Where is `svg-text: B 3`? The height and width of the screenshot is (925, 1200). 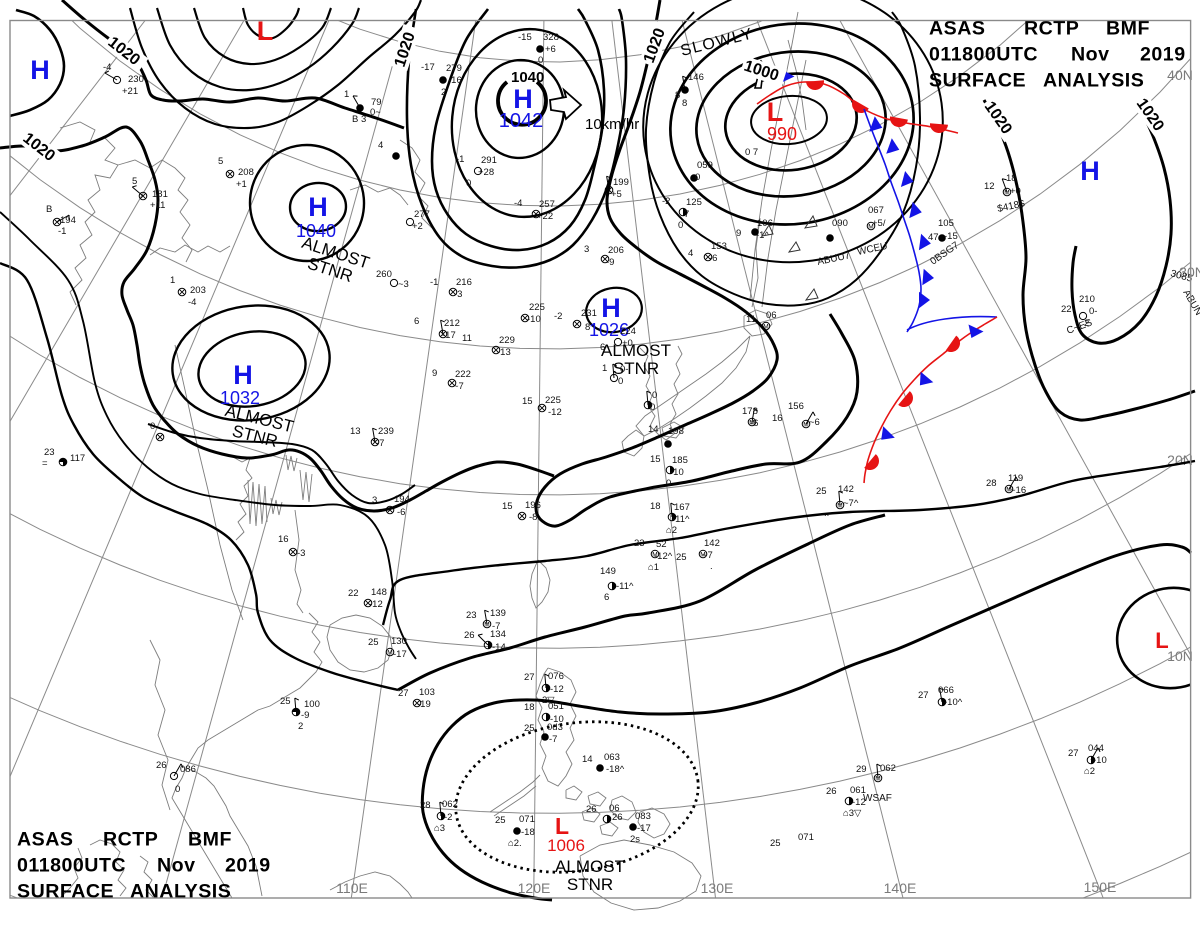 svg-text: B 3 is located at coordinates (359, 119).